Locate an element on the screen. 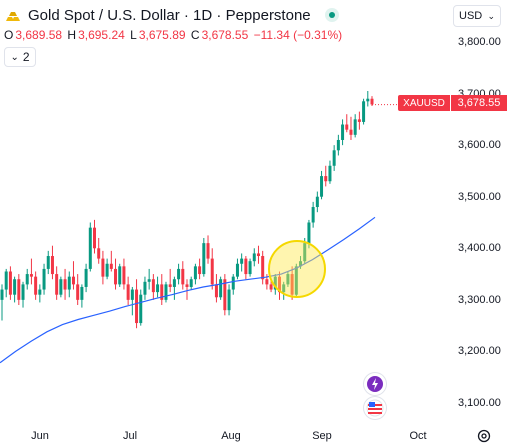 Image resolution: width=507 pixels, height=446 pixels. price-tick-label: 3,400.00 is located at coordinates (479, 248).